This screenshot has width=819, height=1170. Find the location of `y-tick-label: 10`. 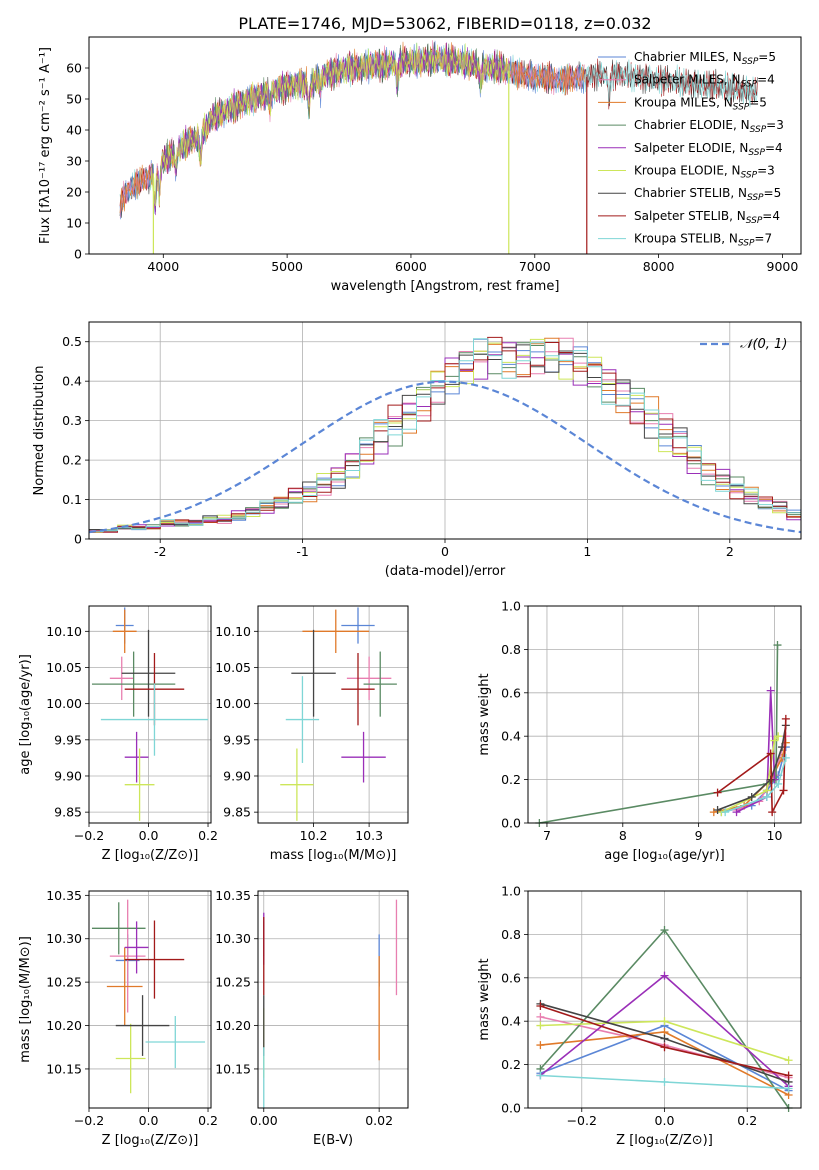

y-tick-label: 10 is located at coordinates (74, 223).